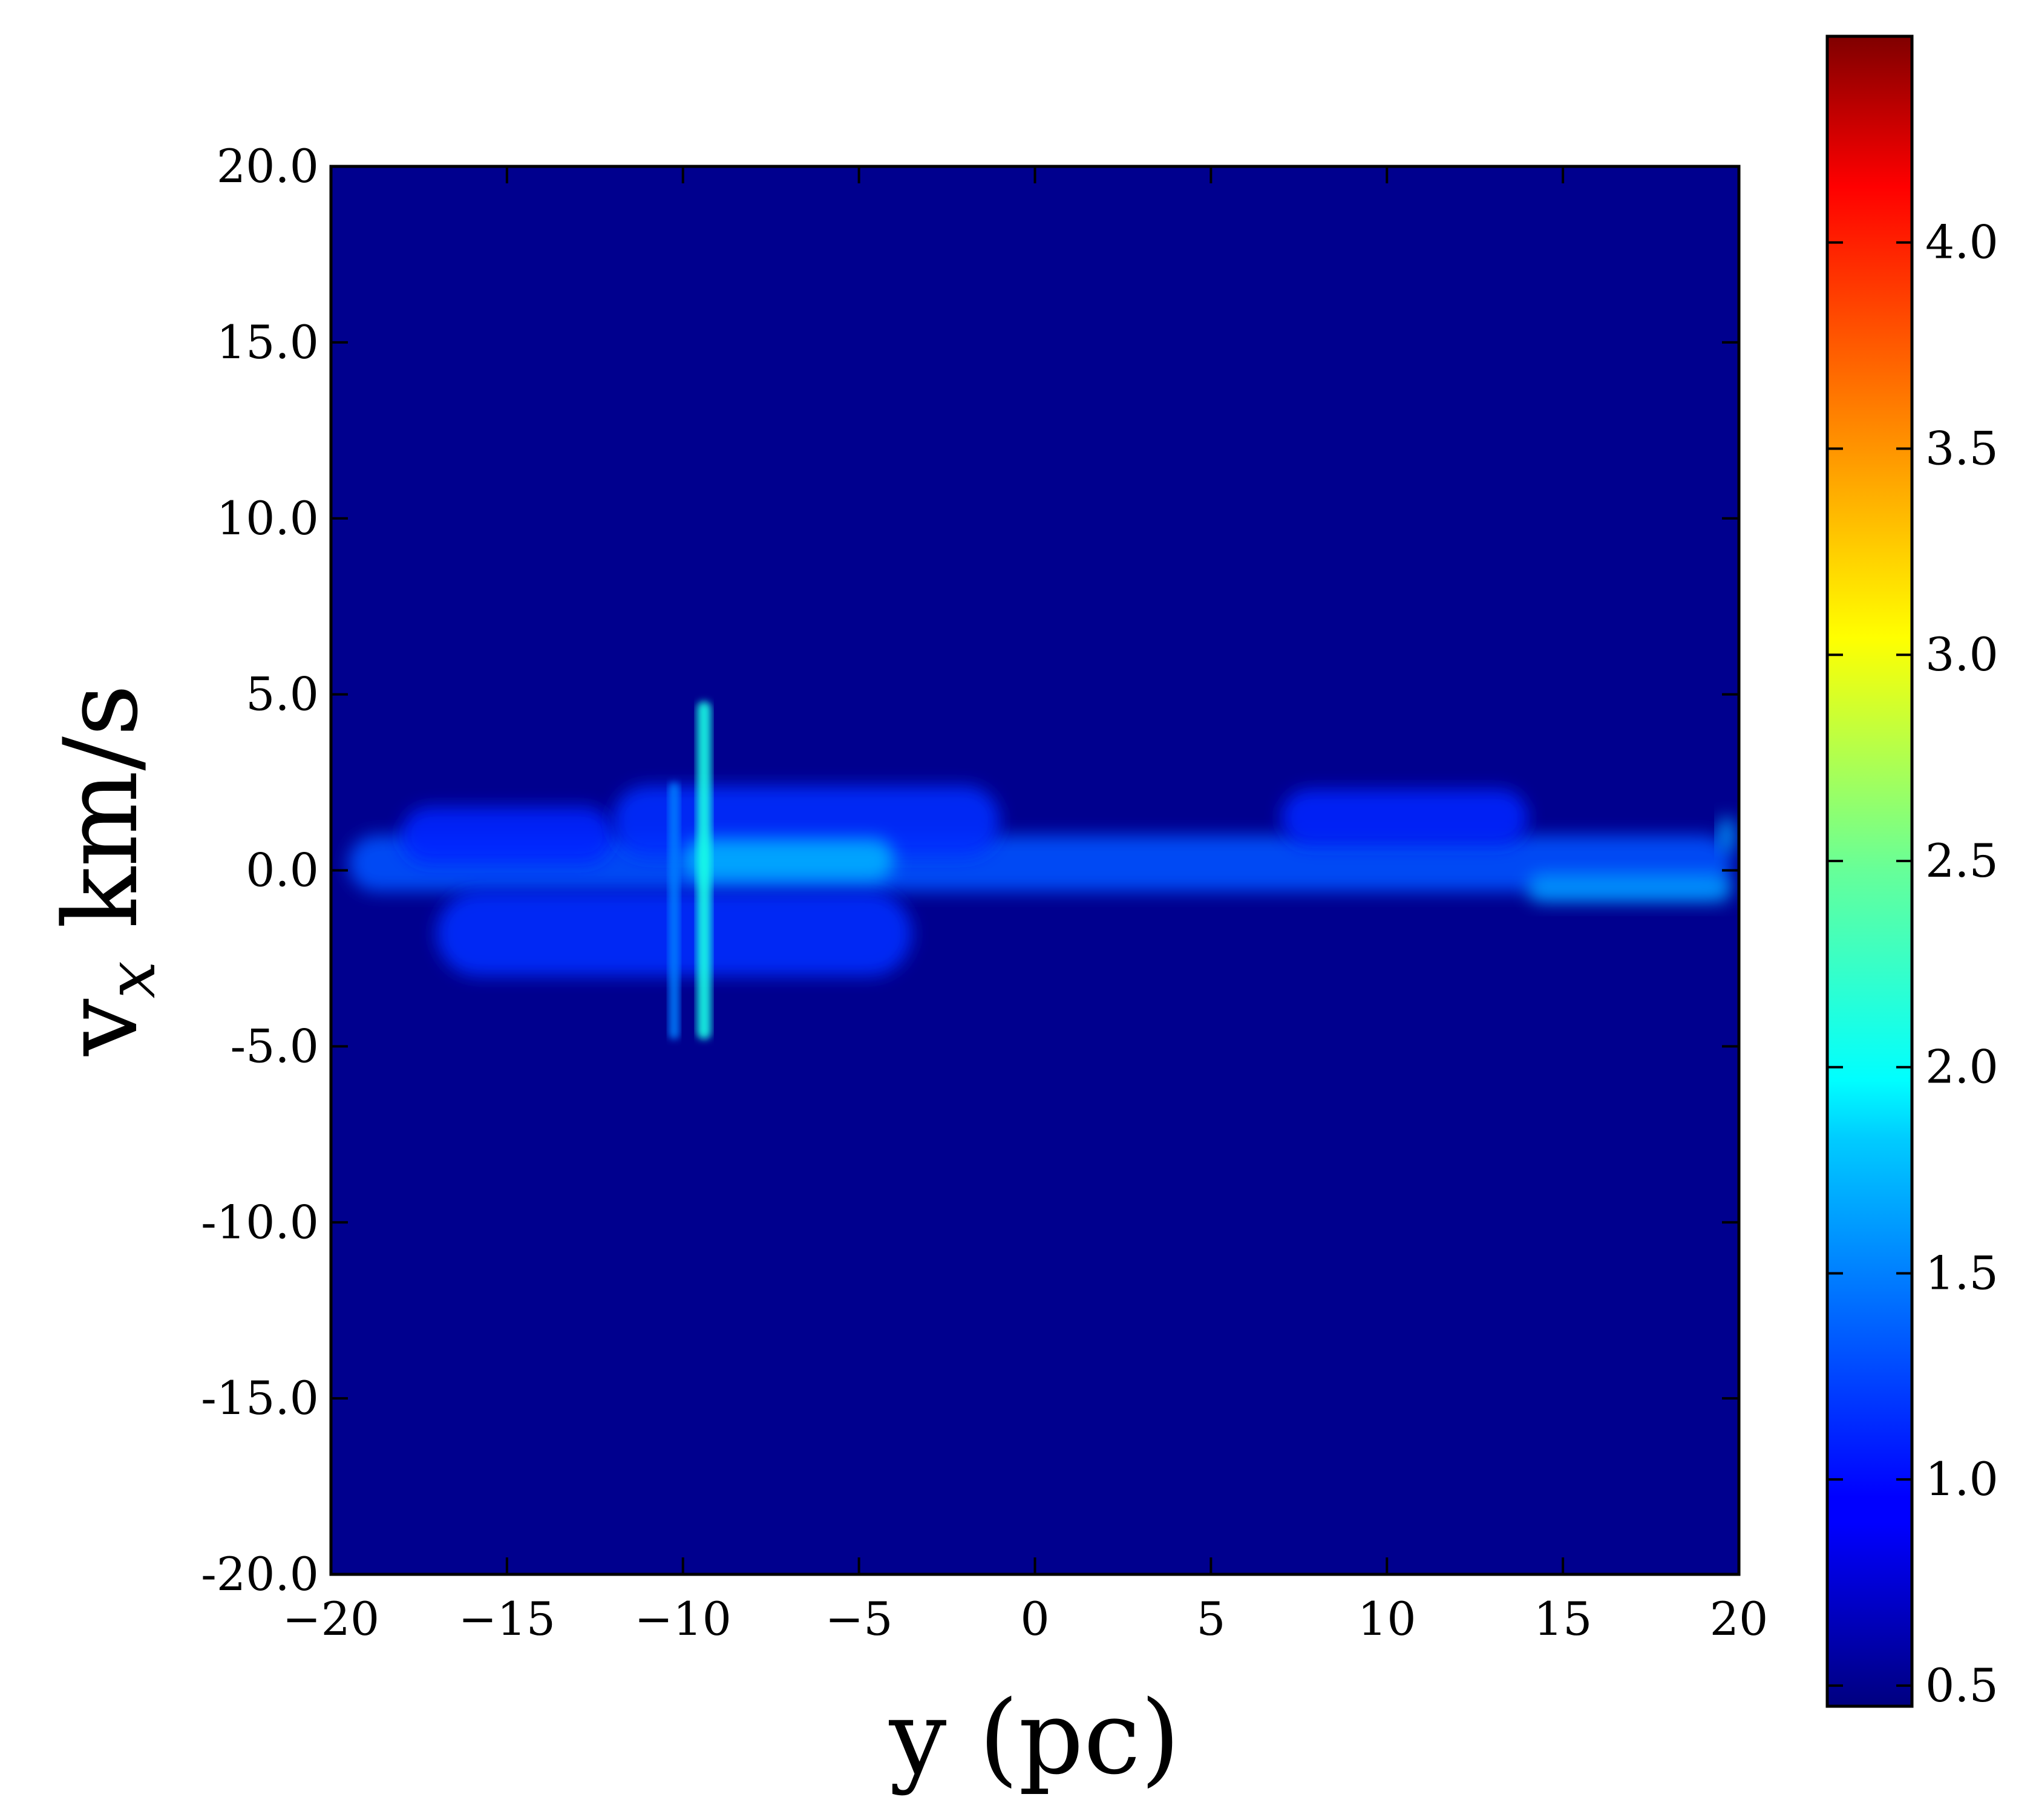  Describe the element at coordinates (788, 860) in the screenshot. I see `feature-bright-core` at that location.